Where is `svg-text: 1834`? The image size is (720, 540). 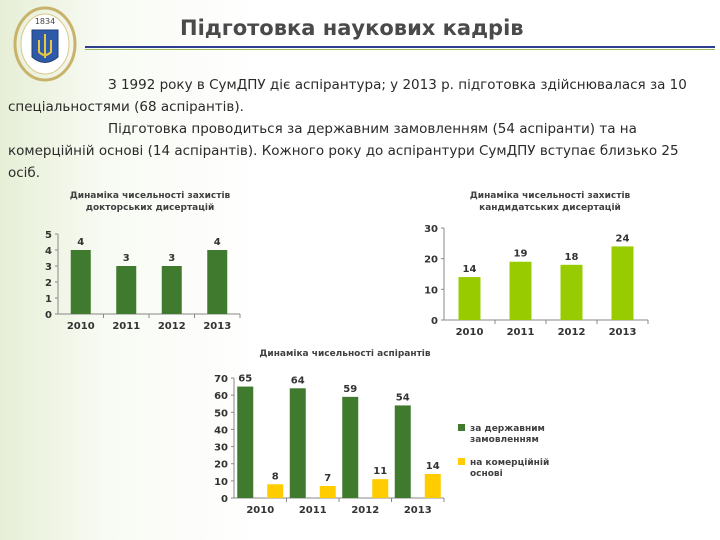 svg-text: 1834 is located at coordinates (45, 21).